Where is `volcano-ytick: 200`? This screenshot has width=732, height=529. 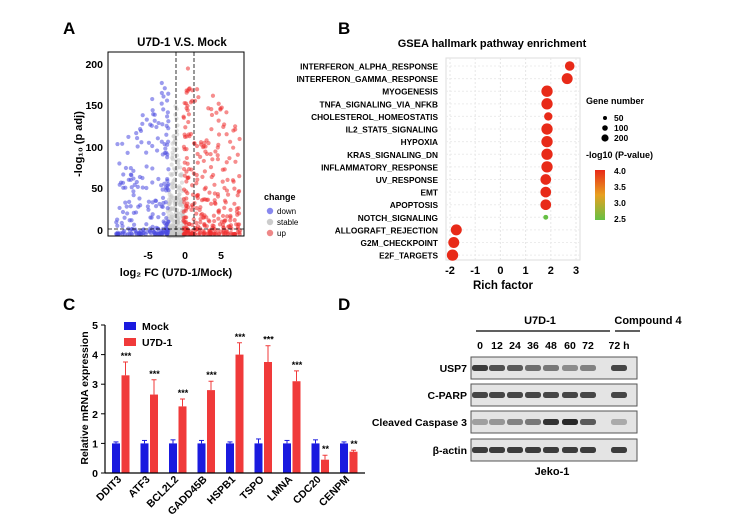 volcano-ytick: 200 is located at coordinates (94, 65).